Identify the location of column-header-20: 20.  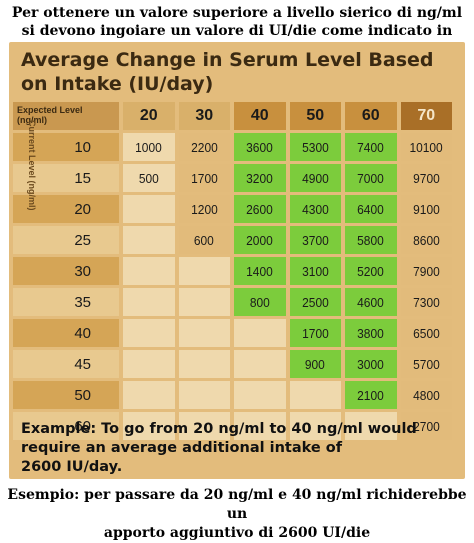
(149, 116).